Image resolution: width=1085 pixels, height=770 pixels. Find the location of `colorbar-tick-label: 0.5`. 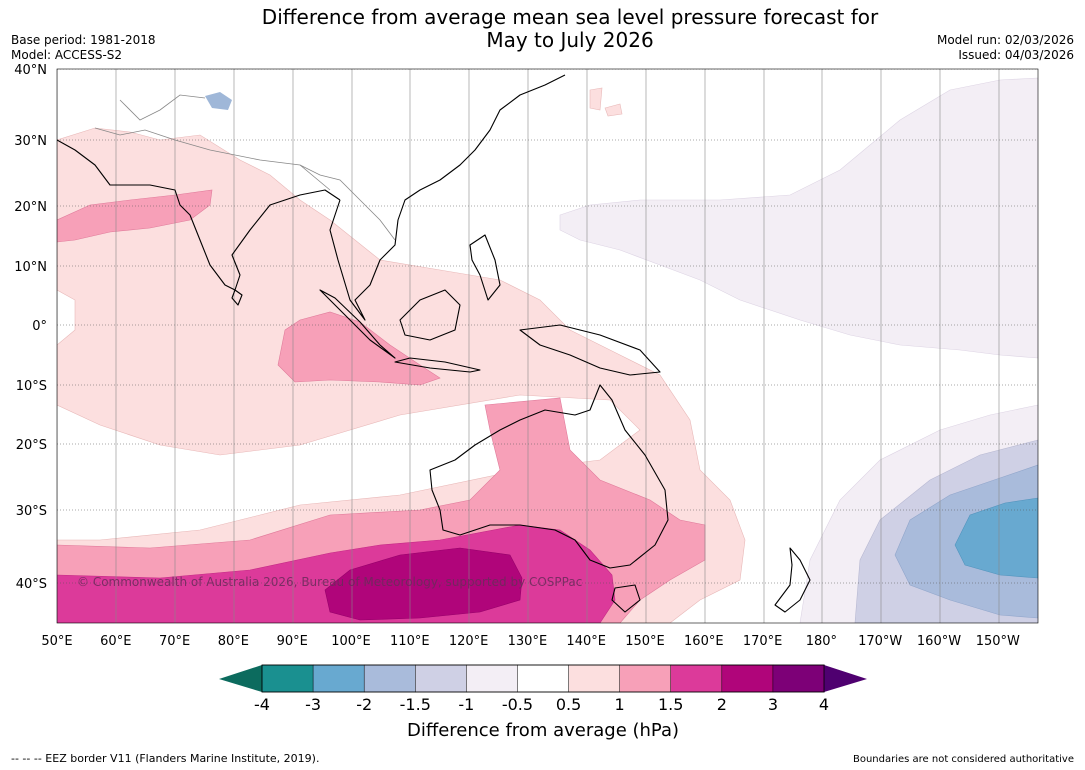

colorbar-tick-label: 0.5 is located at coordinates (568, 704).